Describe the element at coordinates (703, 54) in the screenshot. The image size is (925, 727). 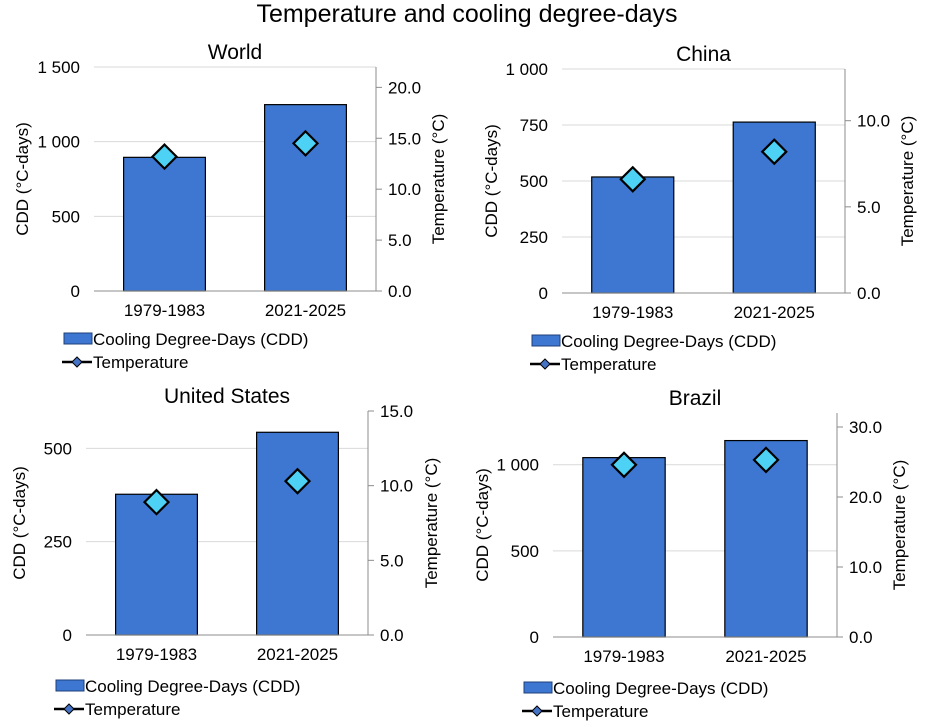
I see `panel-title: China` at that location.